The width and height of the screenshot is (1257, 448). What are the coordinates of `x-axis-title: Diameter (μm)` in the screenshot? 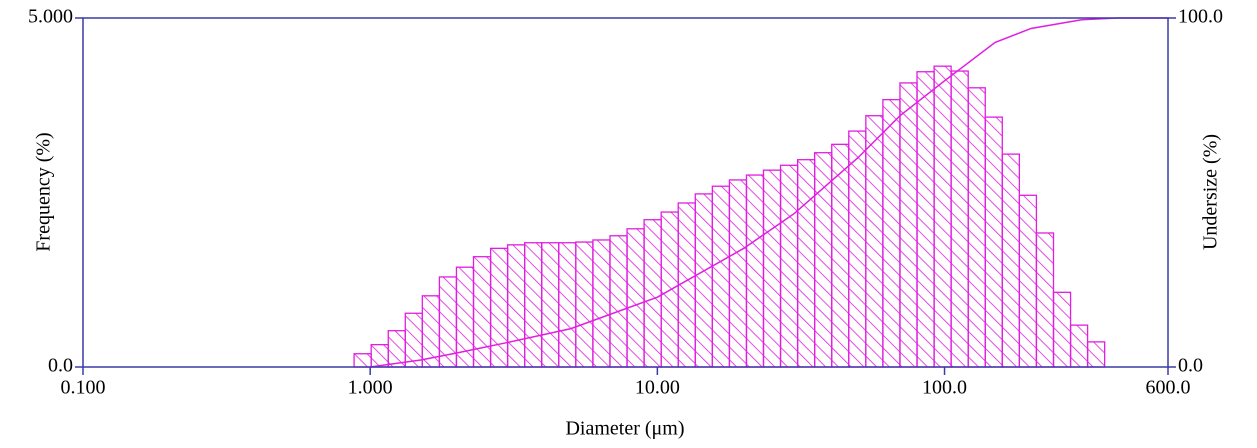 It's located at (624, 429).